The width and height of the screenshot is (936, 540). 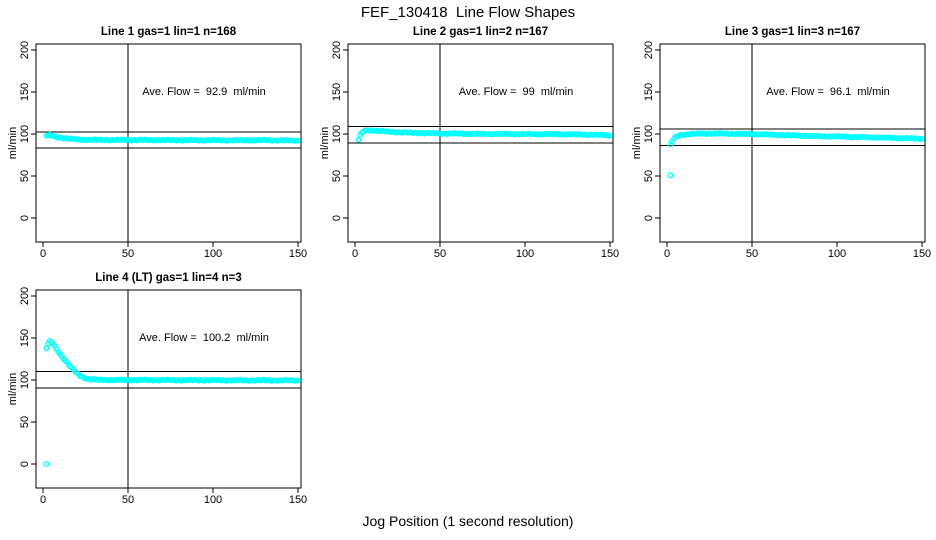 What do you see at coordinates (204, 92) in the screenshot?
I see `ave-flow-label: Ave. Flow = 92.9 ml/min` at bounding box center [204, 92].